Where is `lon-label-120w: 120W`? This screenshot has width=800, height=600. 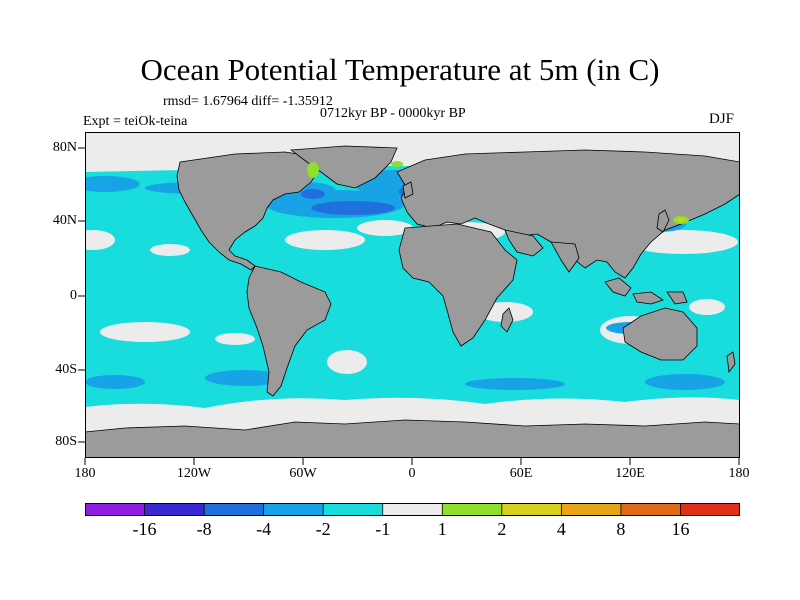
lon-label-120w: 120W is located at coordinates (194, 473).